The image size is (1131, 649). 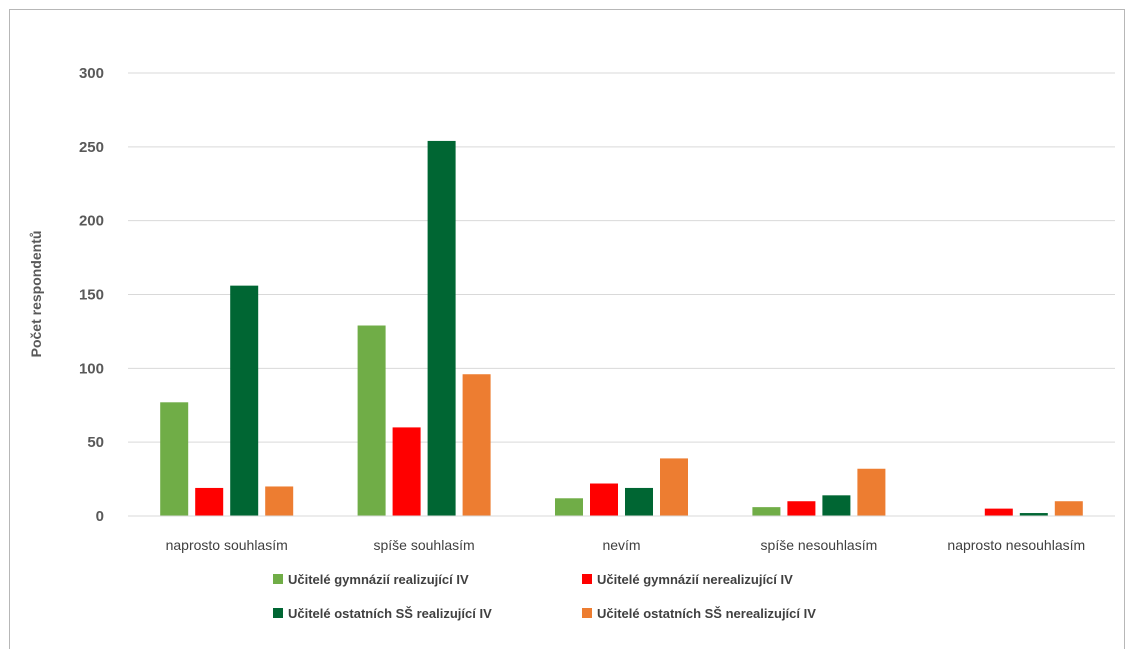 What do you see at coordinates (819, 545) in the screenshot?
I see `x-category-label: spíše nesouhlasím` at bounding box center [819, 545].